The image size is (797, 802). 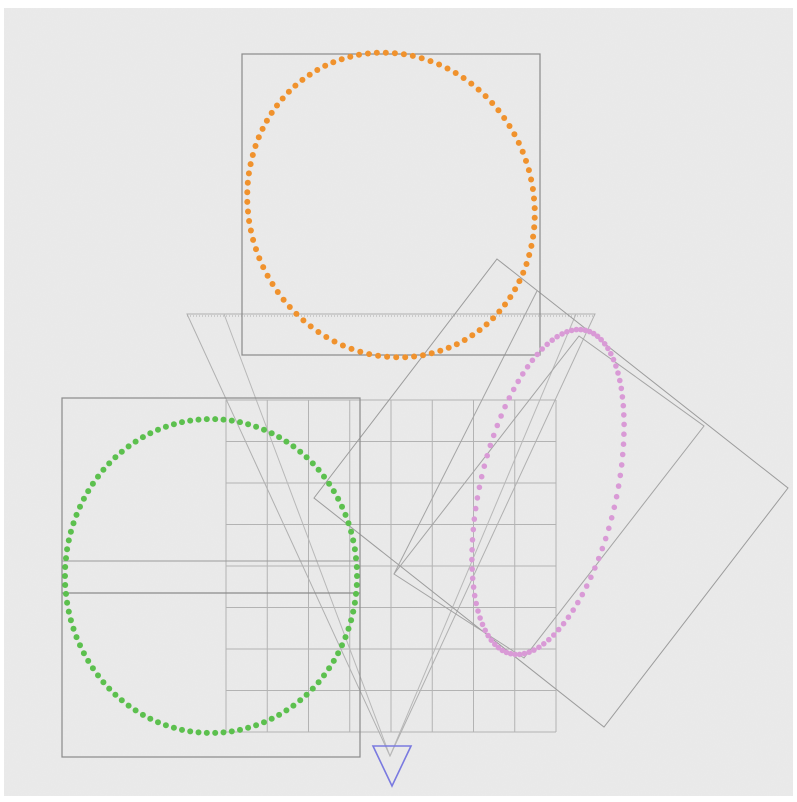 I want to click on orange-square-frame, so click(x=391, y=204).